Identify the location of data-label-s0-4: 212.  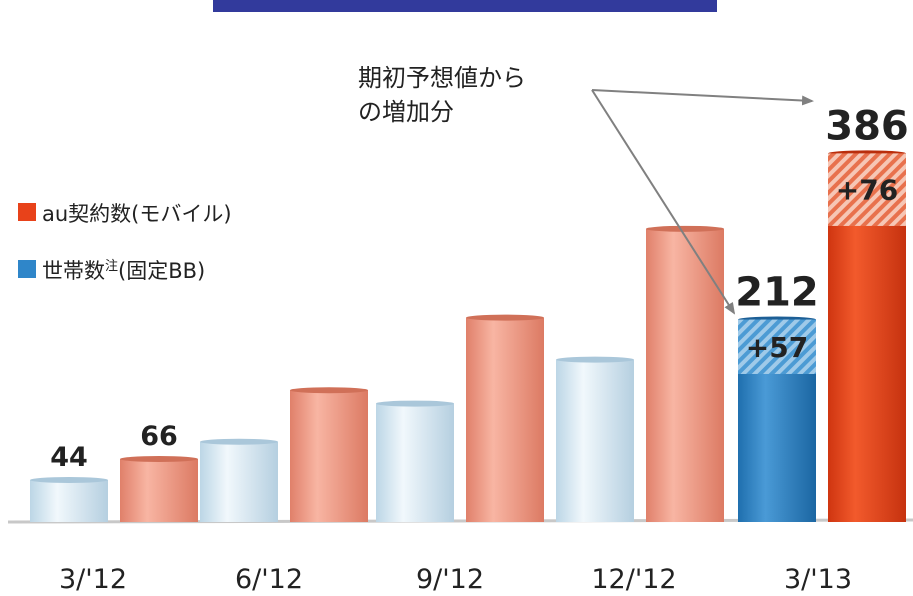
(777, 293).